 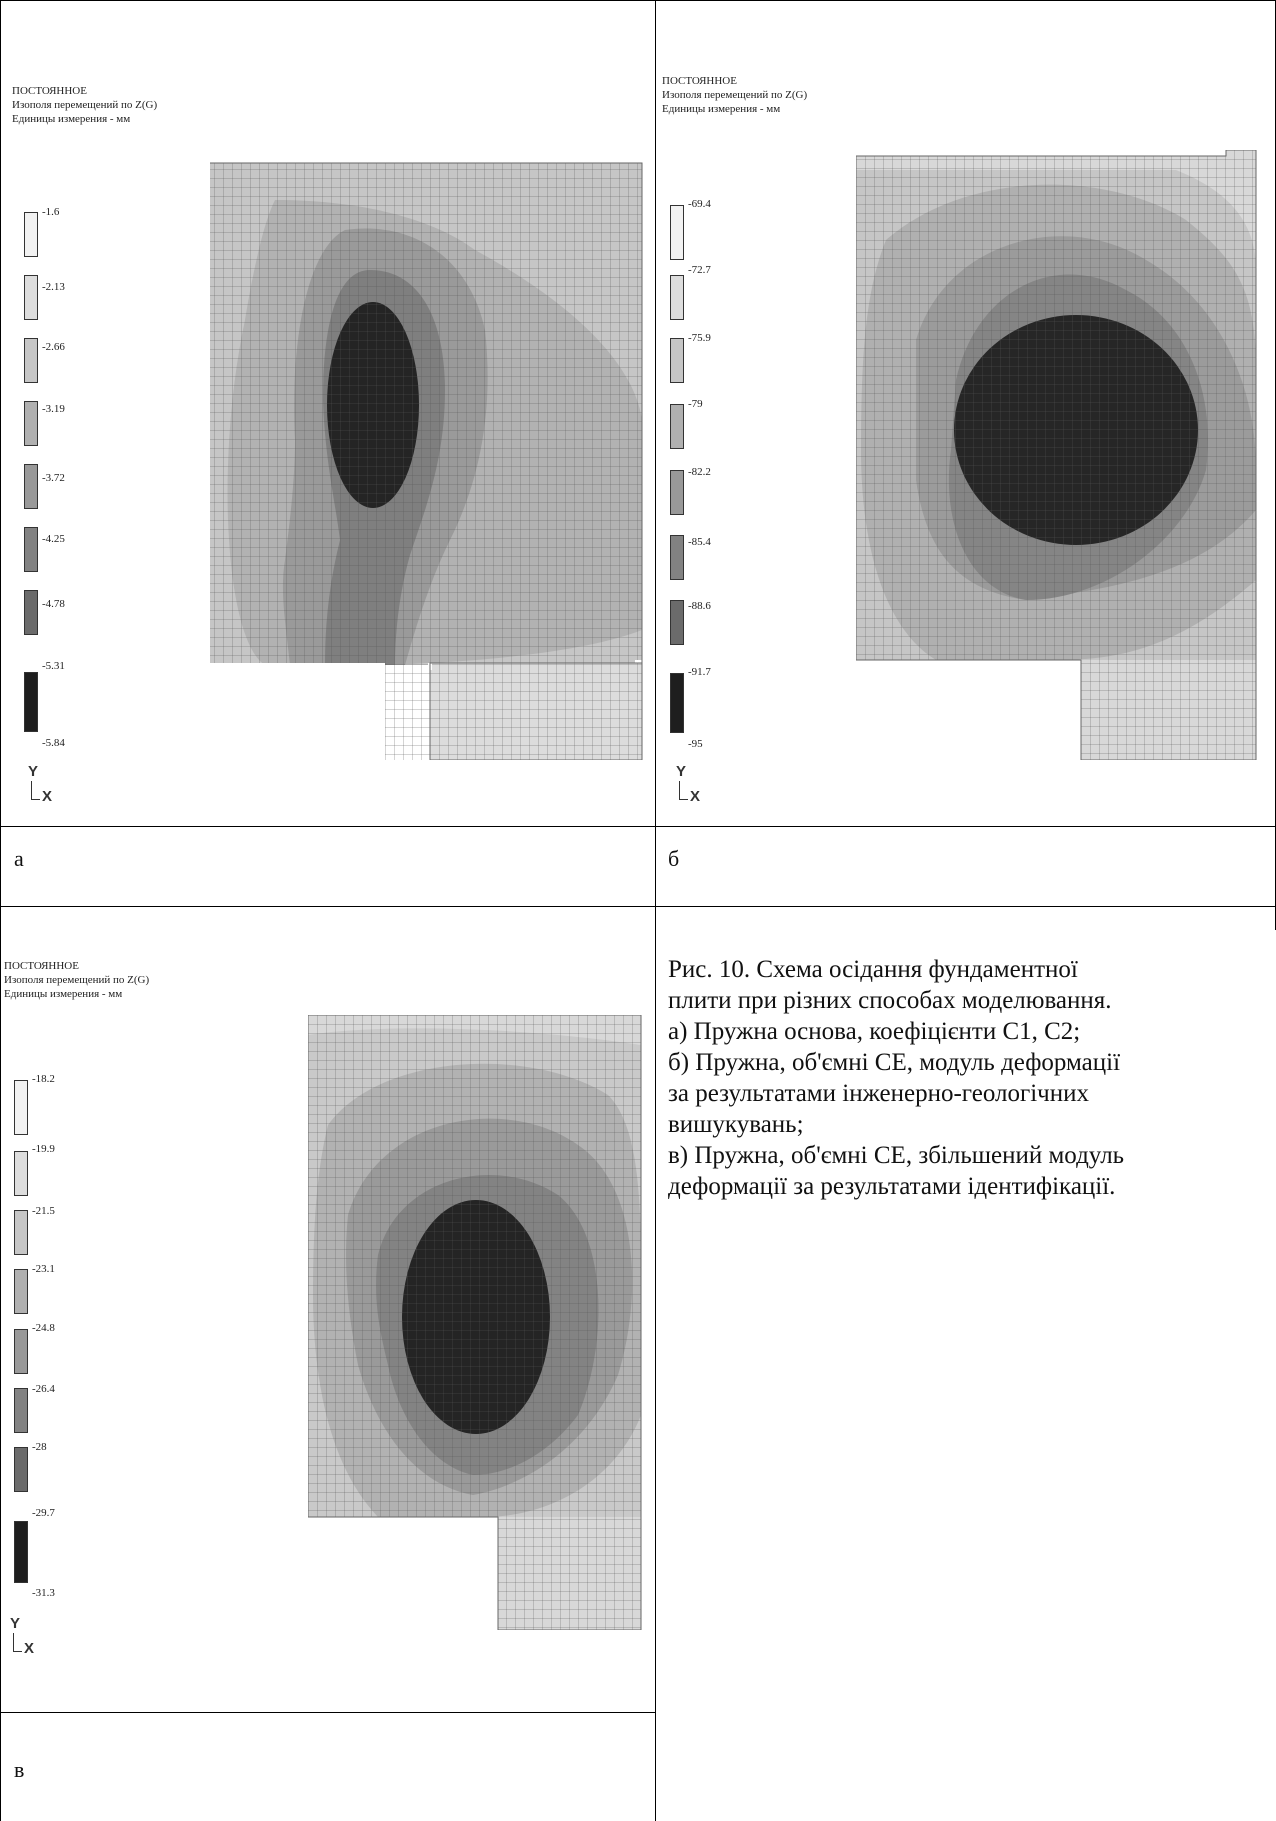 I want to click on panel-a-header-2: Изополя перемещений по Z(G), so click(x=85, y=105).